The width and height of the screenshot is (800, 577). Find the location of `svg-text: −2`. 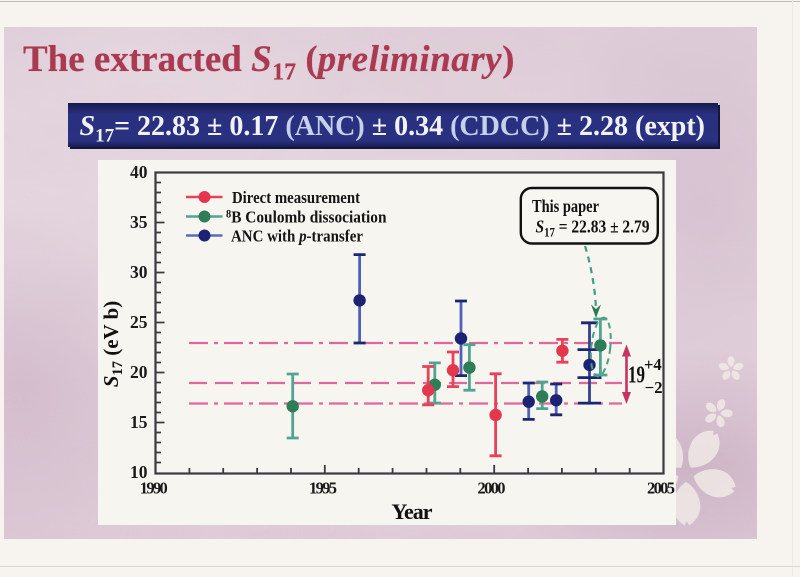

svg-text: −2 is located at coordinates (654, 387).